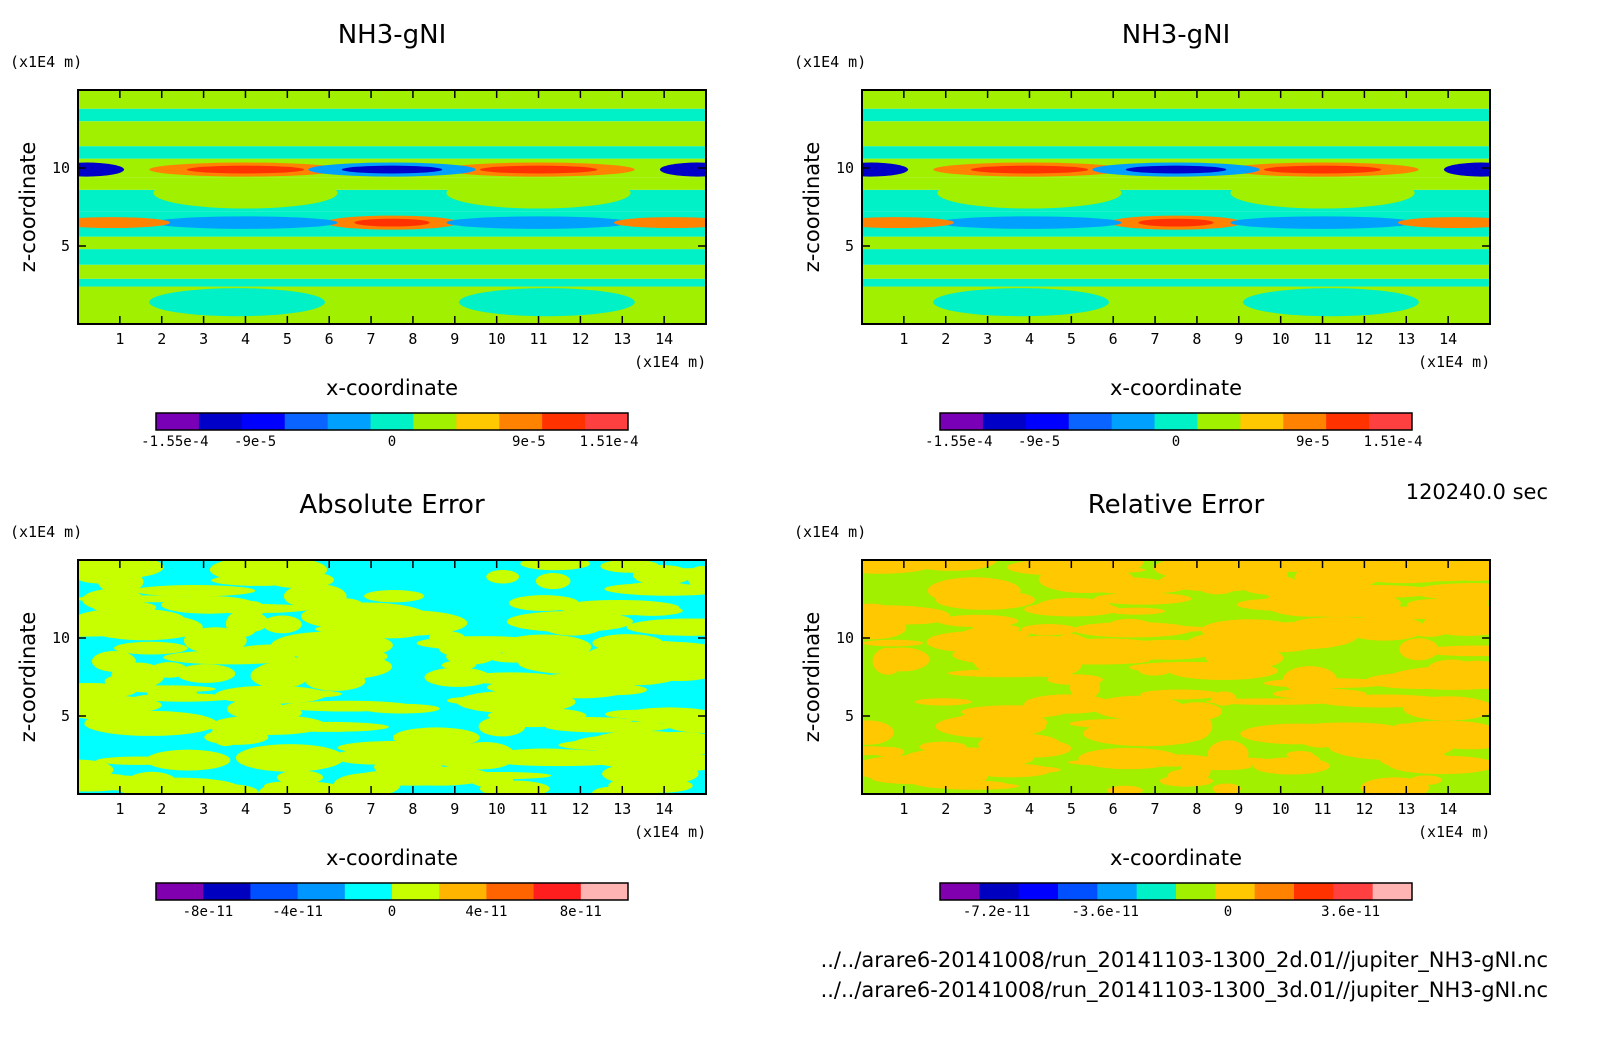 The height and width of the screenshot is (1054, 1604). I want to click on x-tick-label: 6, so click(329, 809).